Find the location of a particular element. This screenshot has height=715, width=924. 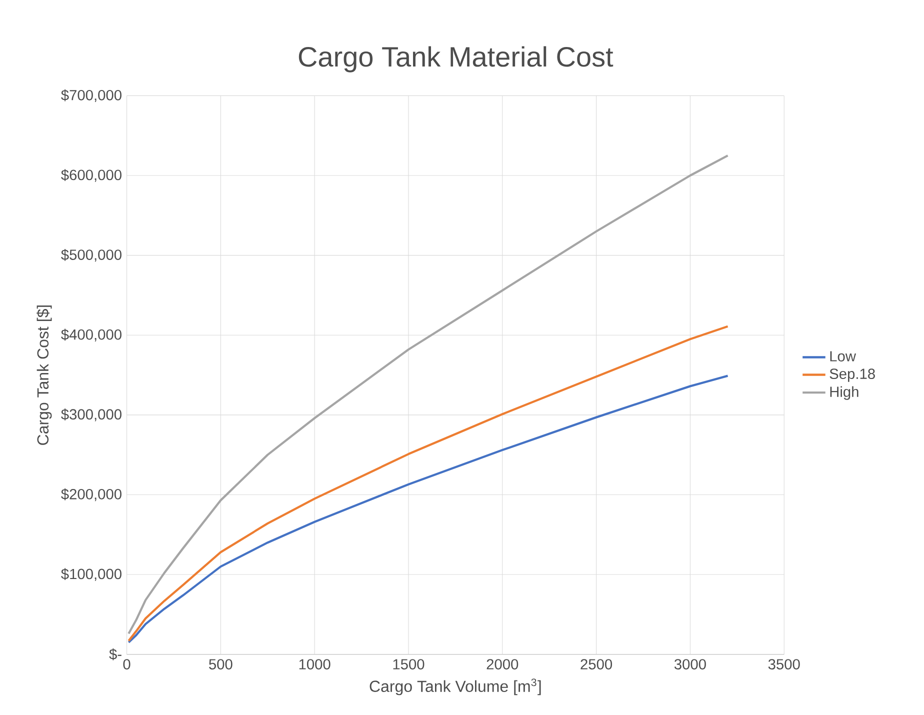

x-tick-label: 1500 is located at coordinates (408, 664).